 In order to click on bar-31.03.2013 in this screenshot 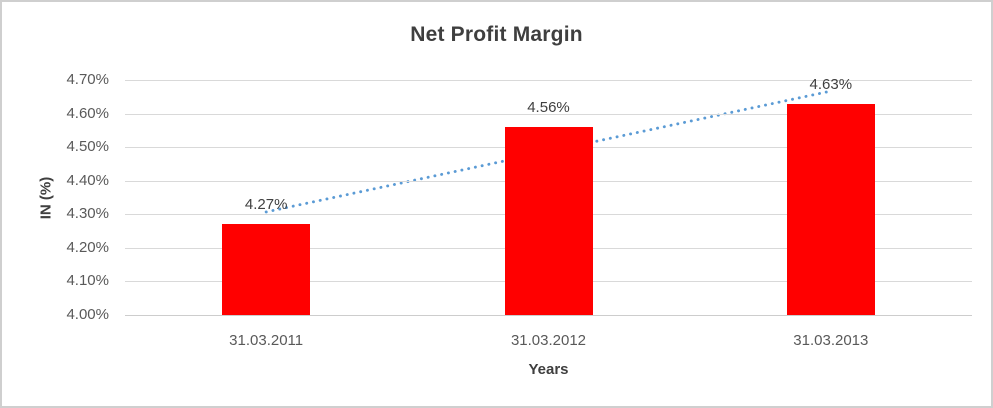, I will do `click(830, 209)`.